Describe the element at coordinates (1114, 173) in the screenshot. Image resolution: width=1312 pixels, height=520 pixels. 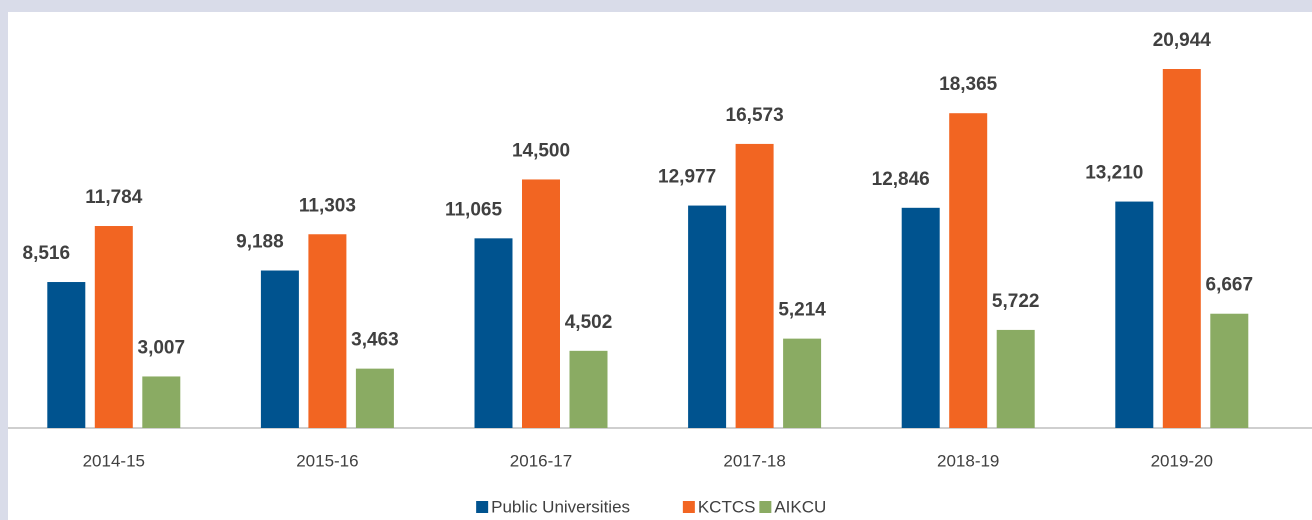
I see `value-label: 13,210` at that location.